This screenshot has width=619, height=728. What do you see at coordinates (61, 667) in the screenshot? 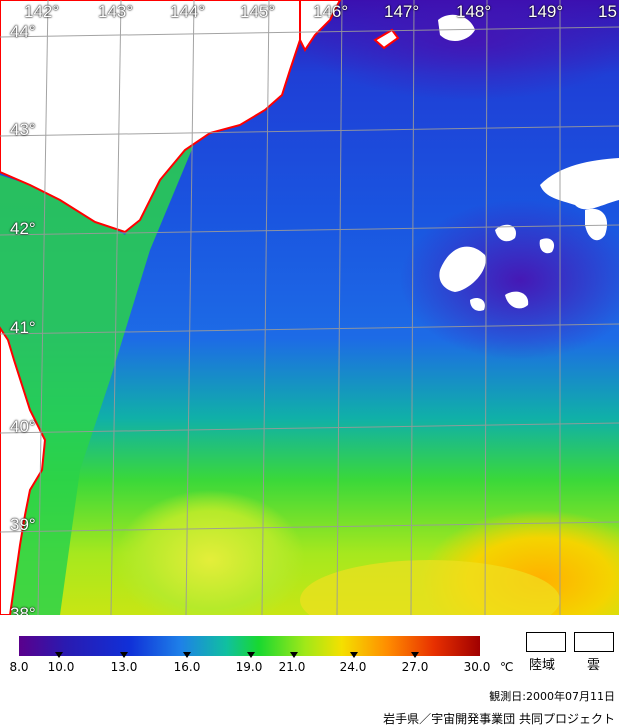
I see `scale-tick-label: 10.0` at bounding box center [61, 667].